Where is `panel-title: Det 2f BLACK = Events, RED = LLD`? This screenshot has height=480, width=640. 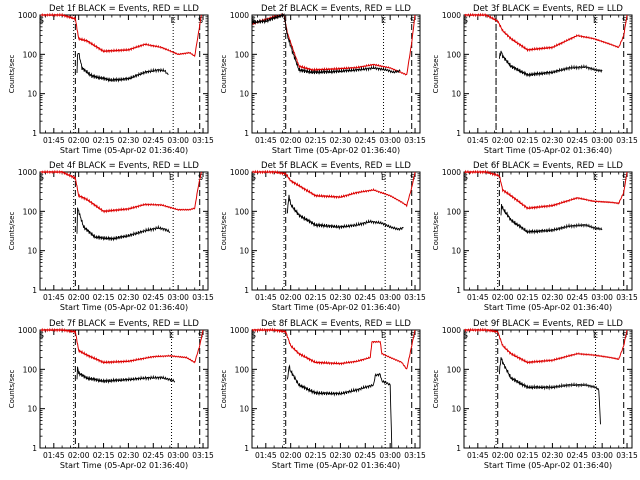
panel-title: Det 2f BLACK = Events, RED = LLD is located at coordinates (336, 9).